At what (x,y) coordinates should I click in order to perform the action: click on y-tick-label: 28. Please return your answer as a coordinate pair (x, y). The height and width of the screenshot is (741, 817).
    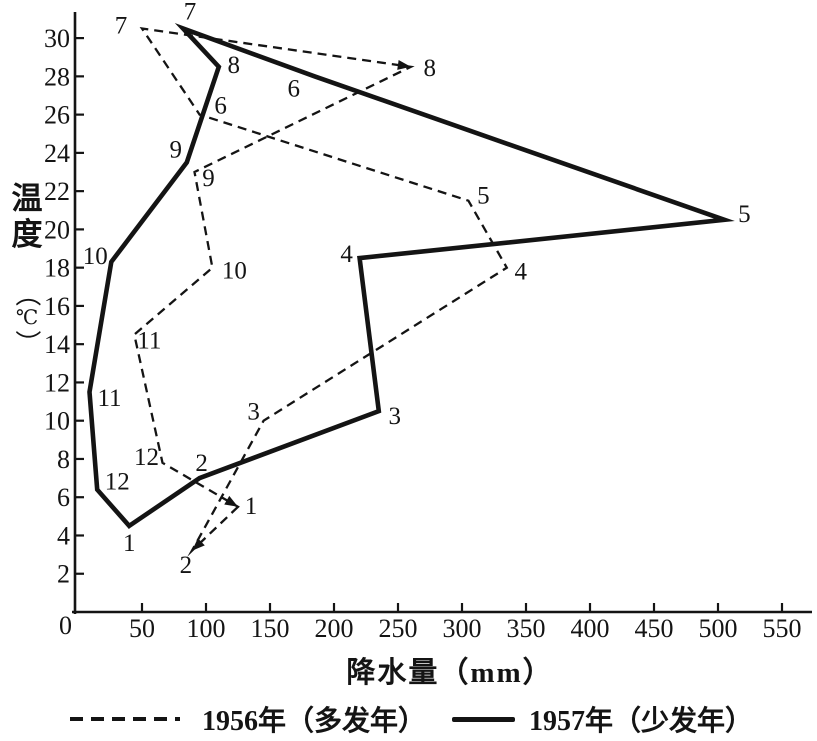
    Looking at the image, I should click on (57, 76).